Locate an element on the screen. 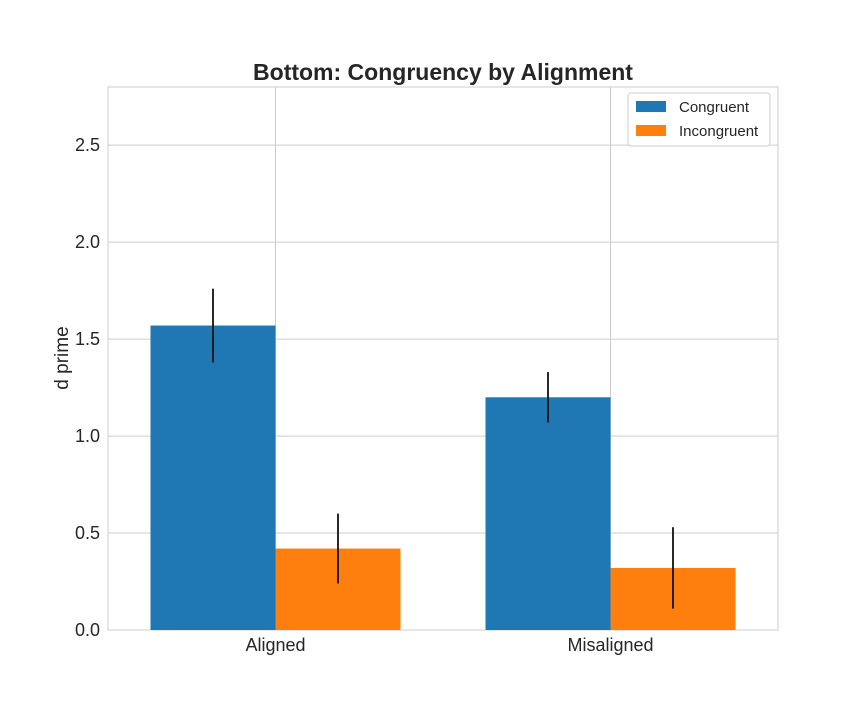 This screenshot has height=720, width=864. legend-label-incongruent: Incongruent is located at coordinates (719, 131).